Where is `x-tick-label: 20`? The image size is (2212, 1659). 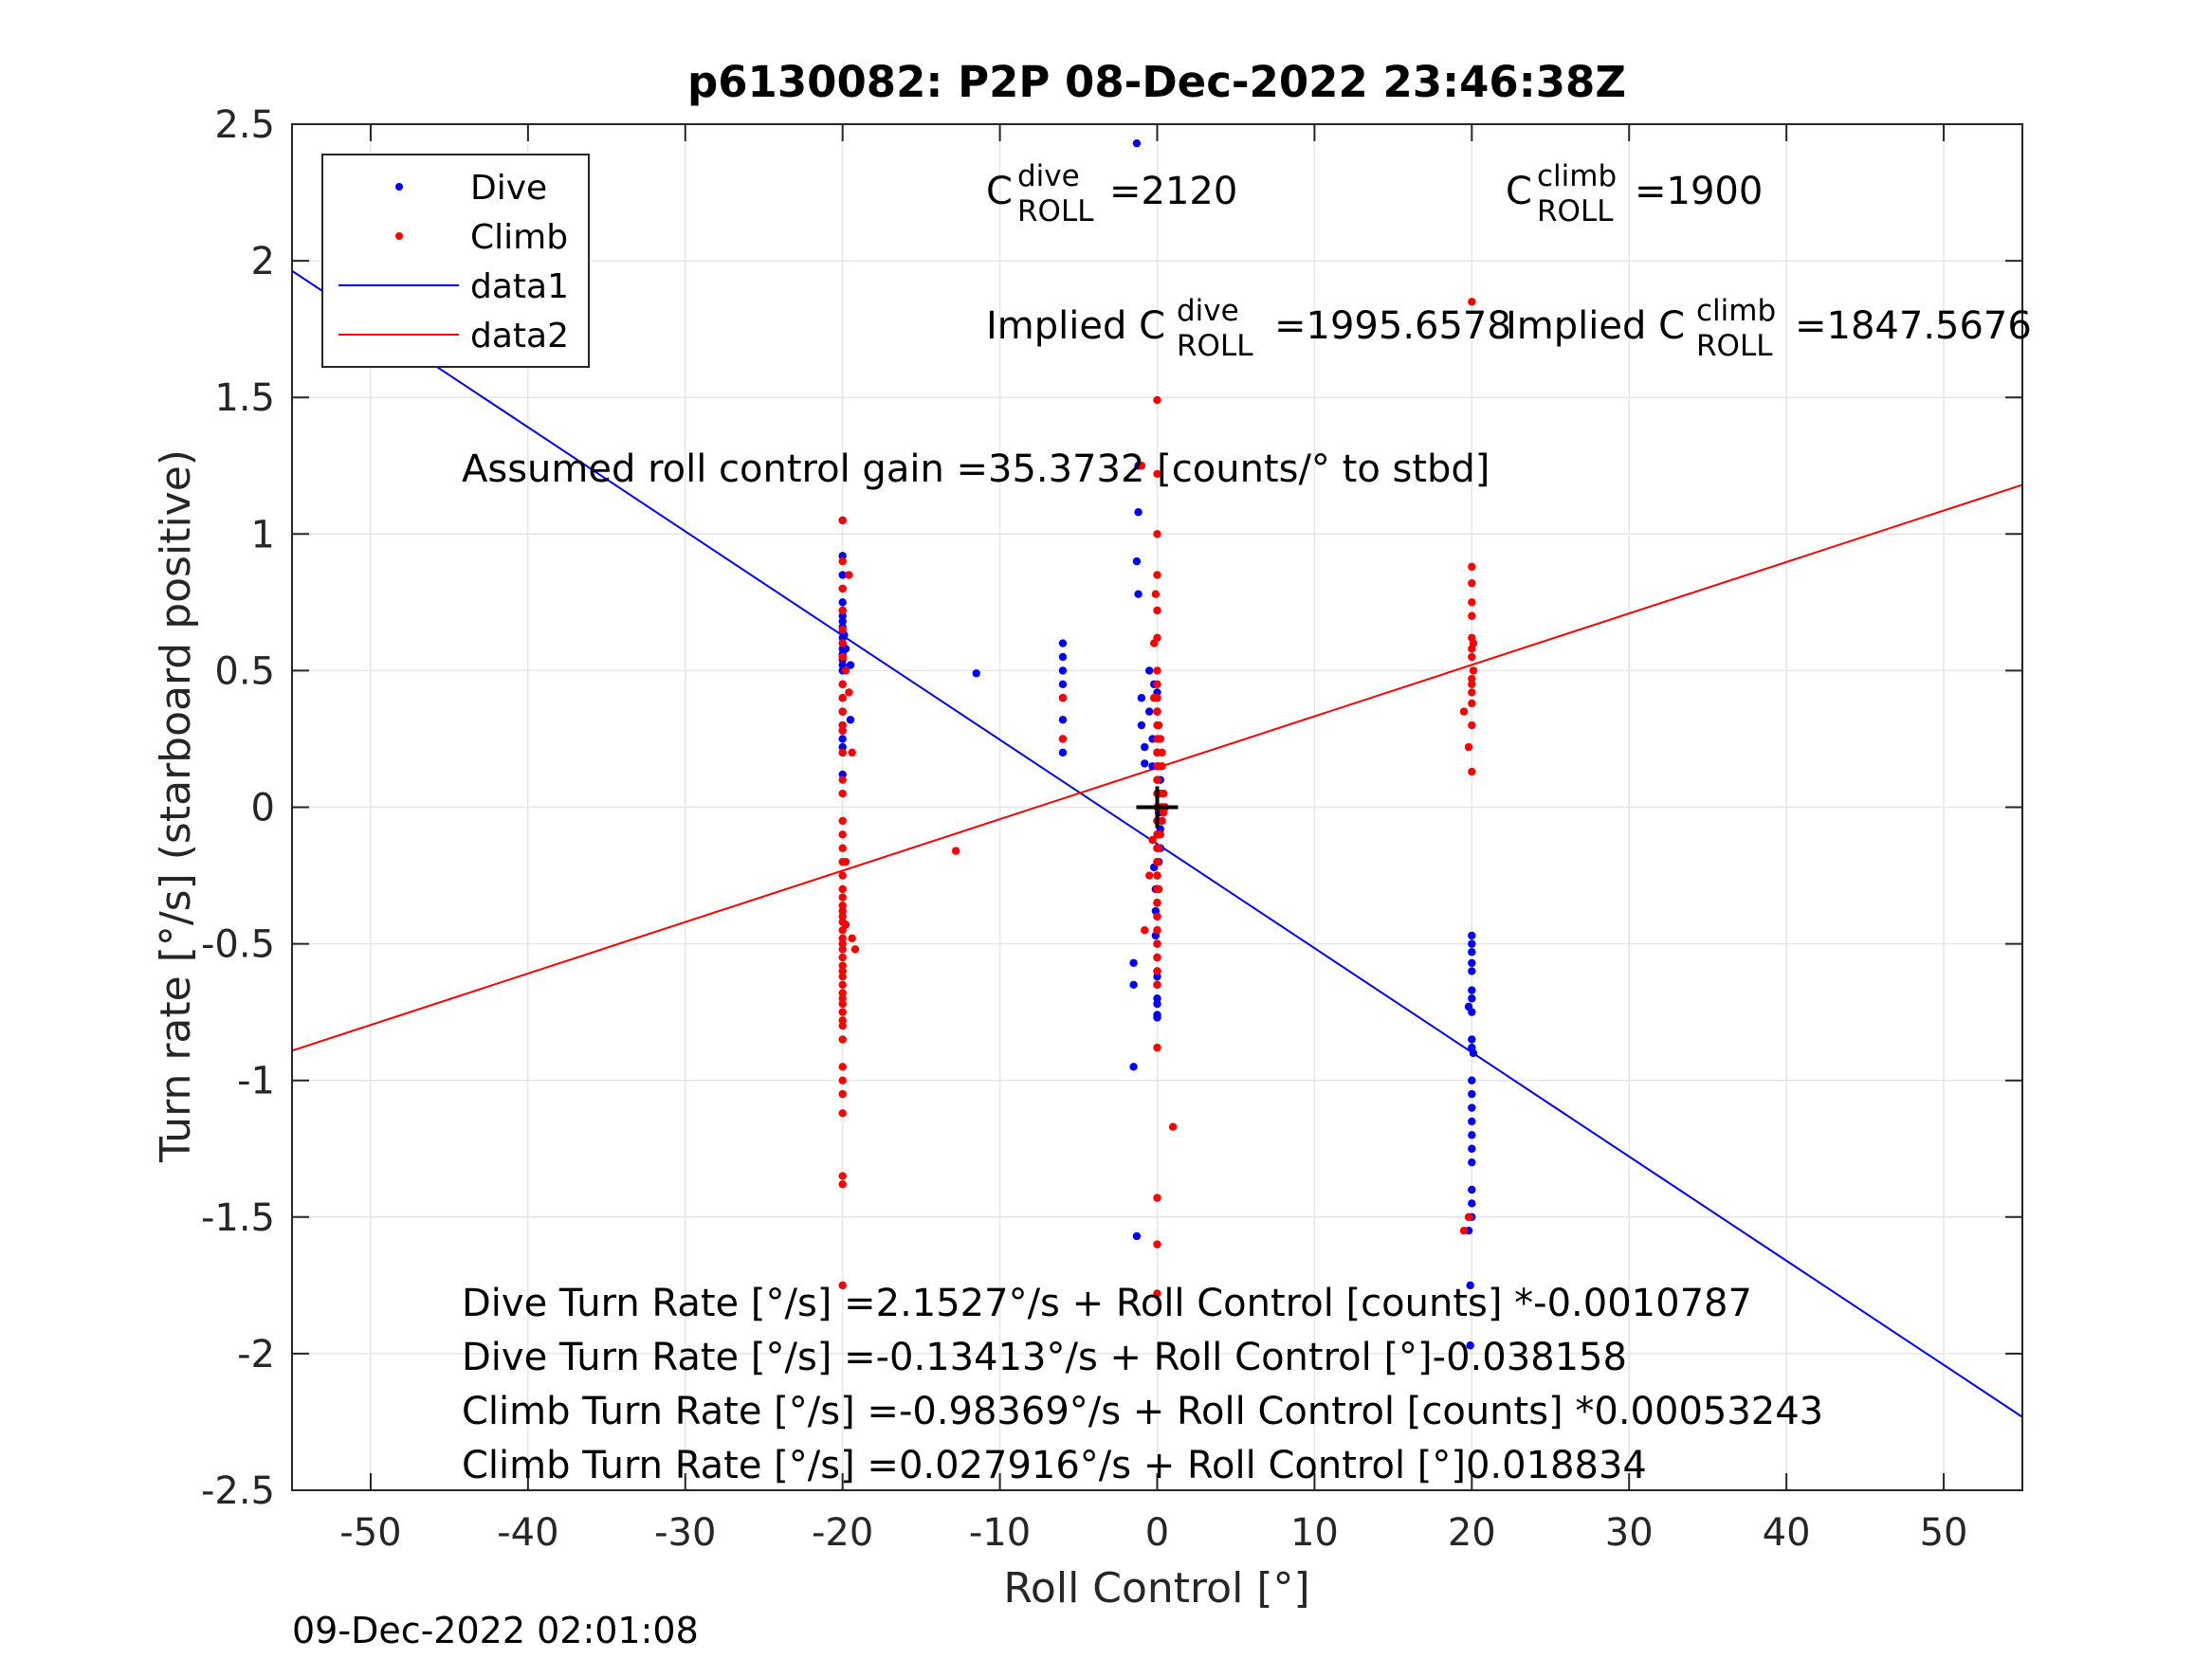 x-tick-label: 20 is located at coordinates (1472, 1533).